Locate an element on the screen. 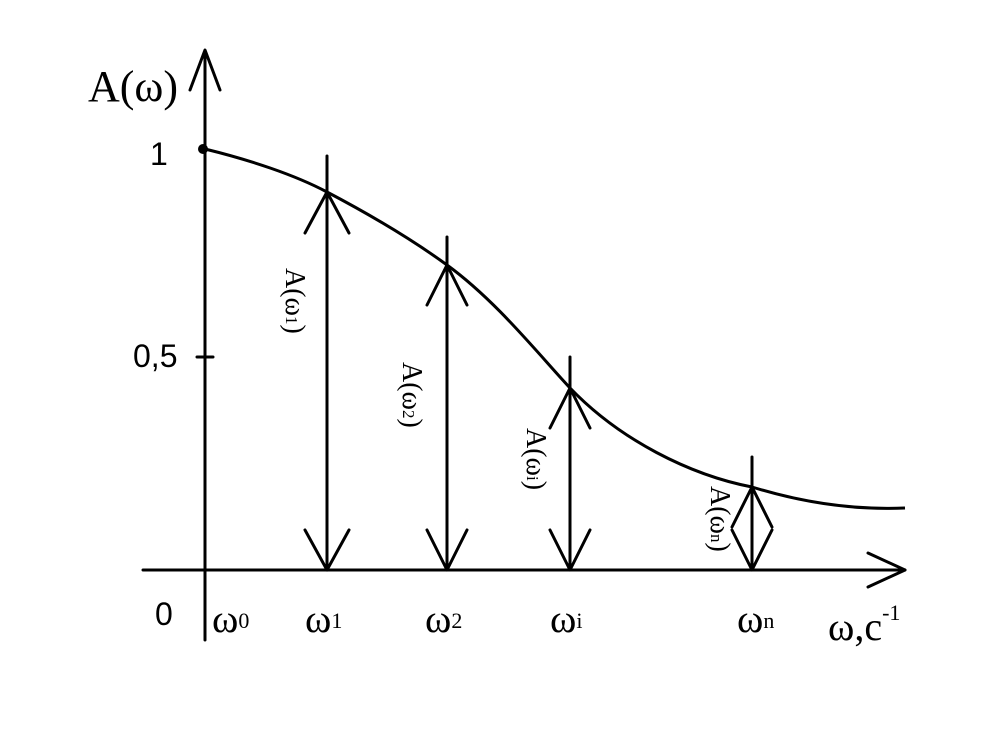 The height and width of the screenshot is (733, 1003). ordinate-omega-n is located at coordinates (752, 513).